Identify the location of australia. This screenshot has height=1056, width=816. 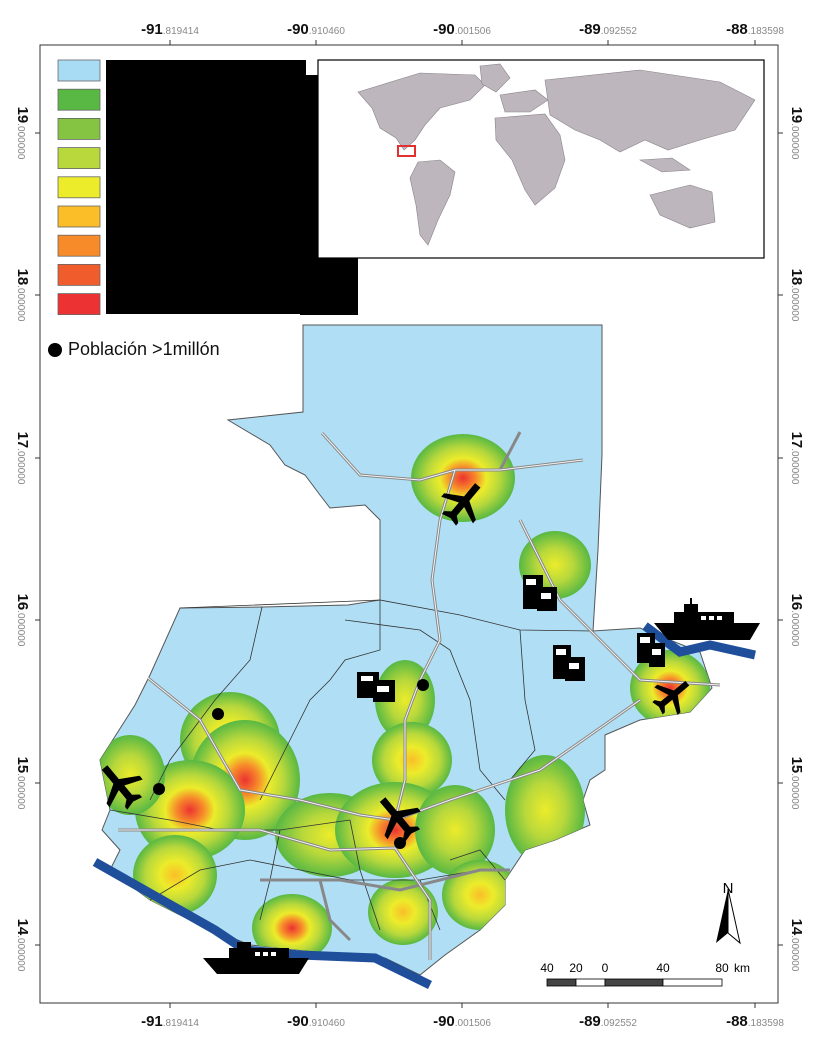
(682, 206).